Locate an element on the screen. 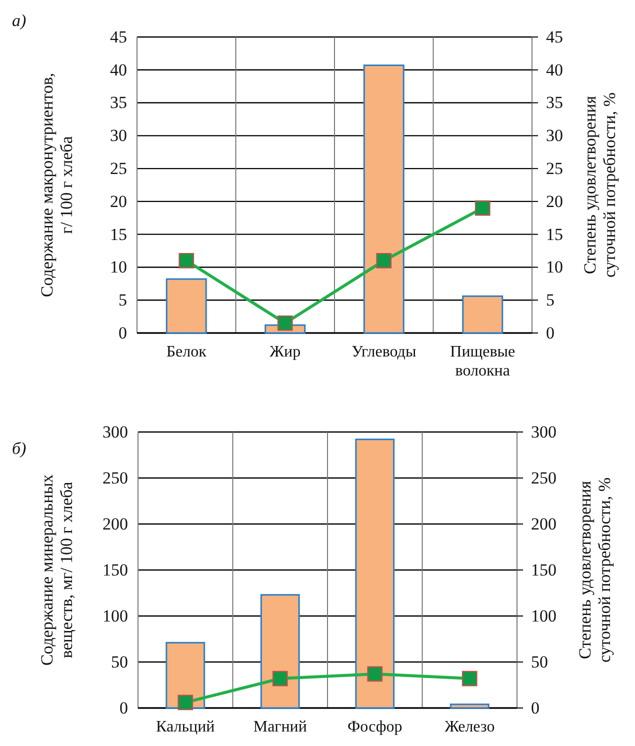 The image size is (635, 746). y2-tick-label: 100 is located at coordinates (543, 616).